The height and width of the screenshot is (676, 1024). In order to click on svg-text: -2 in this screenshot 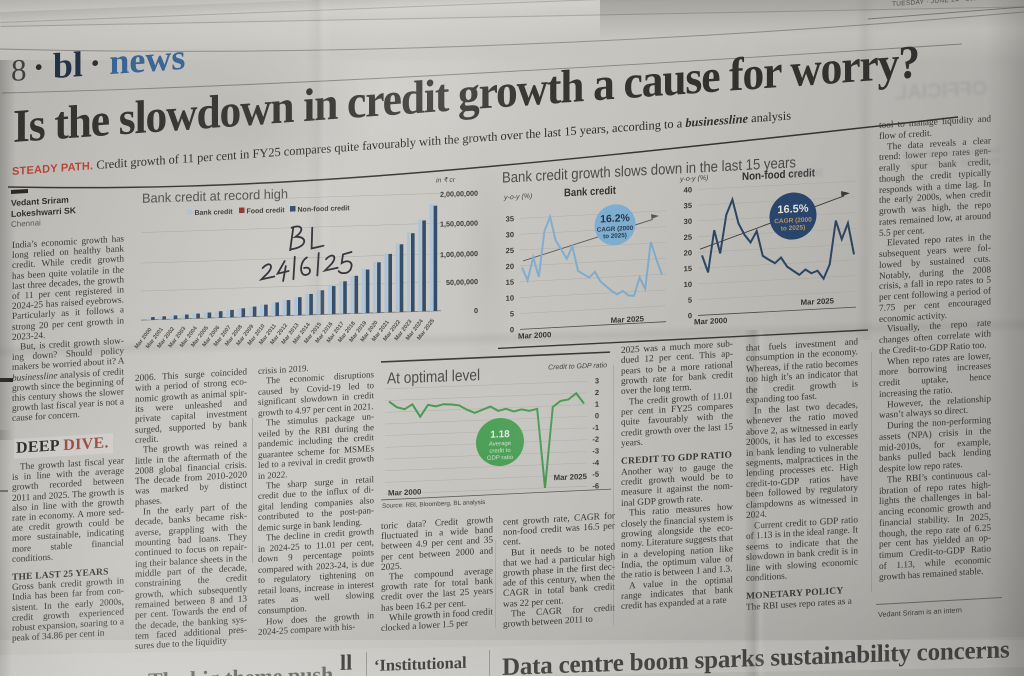, I will do `click(595, 439)`.